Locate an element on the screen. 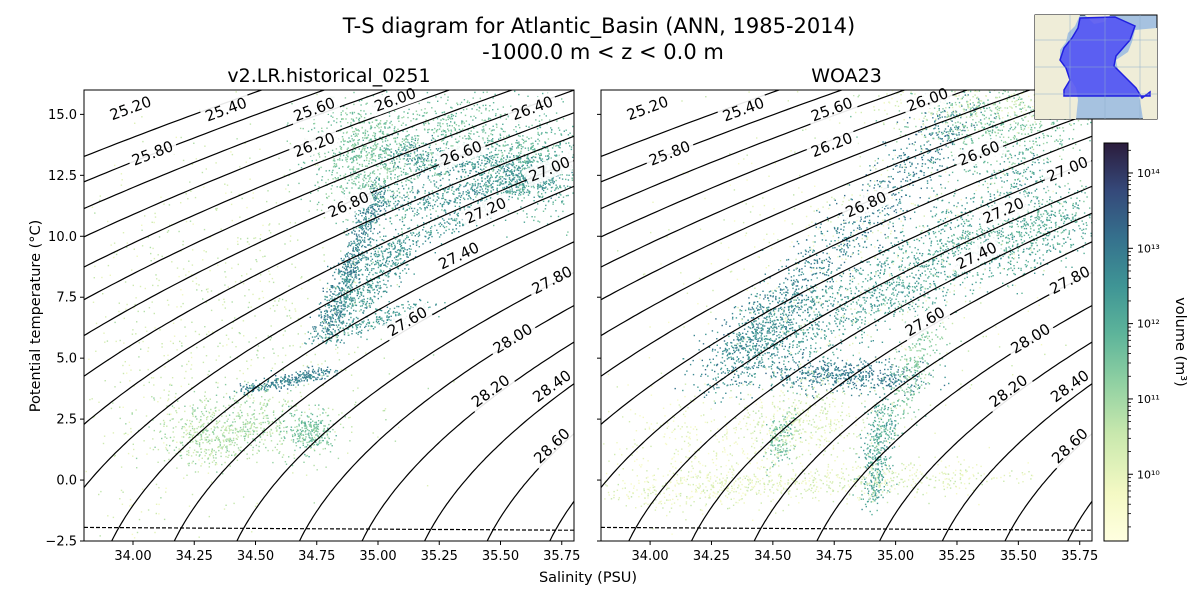  contour-label: 26.40 is located at coordinates (532, 108).